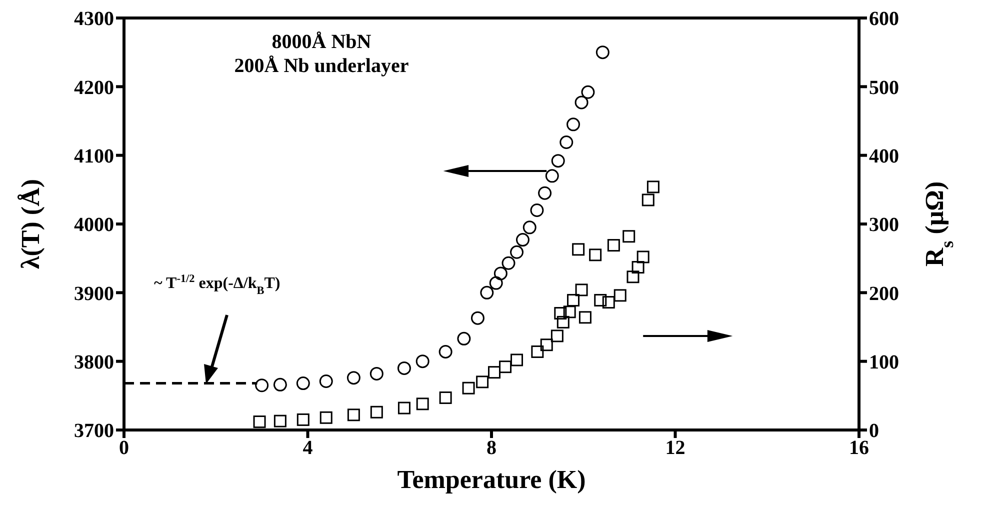 The width and height of the screenshot is (981, 515). What do you see at coordinates (884, 156) in the screenshot?
I see `y2-tick-label: 400` at bounding box center [884, 156].